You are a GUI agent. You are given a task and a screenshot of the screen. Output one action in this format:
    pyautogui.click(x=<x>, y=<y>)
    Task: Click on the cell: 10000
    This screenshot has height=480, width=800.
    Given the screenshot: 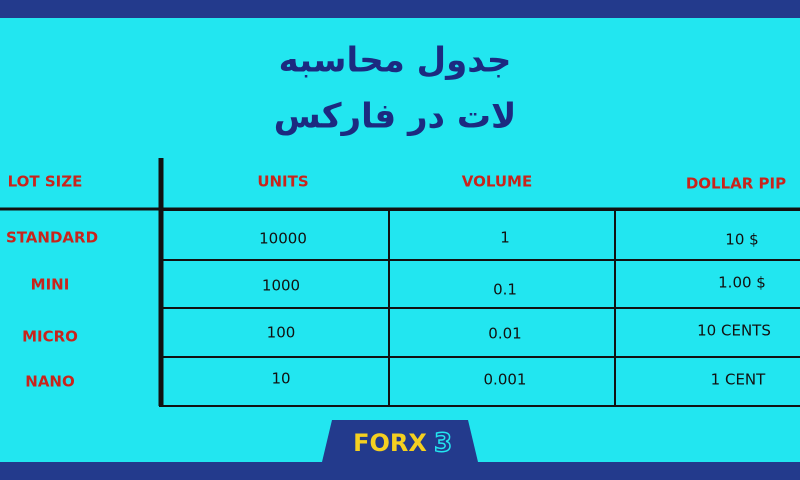 What is the action you would take?
    pyautogui.click(x=283, y=239)
    